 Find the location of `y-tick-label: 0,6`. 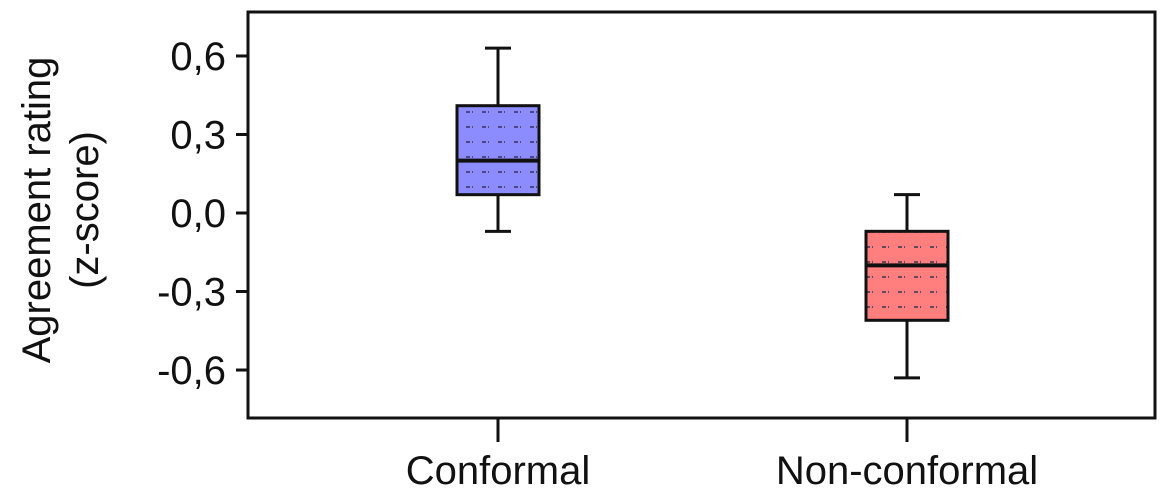

y-tick-label: 0,6 is located at coordinates (198, 57).